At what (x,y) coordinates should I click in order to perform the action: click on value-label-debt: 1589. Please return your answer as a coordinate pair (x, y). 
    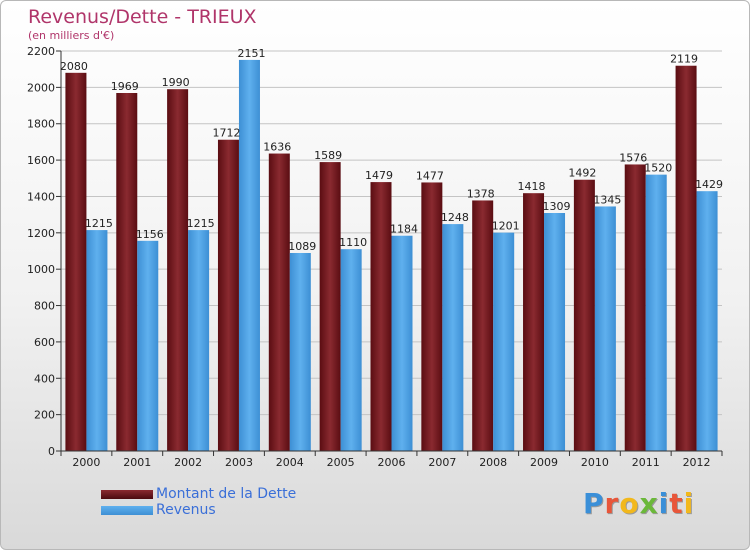
    Looking at the image, I should click on (328, 155).